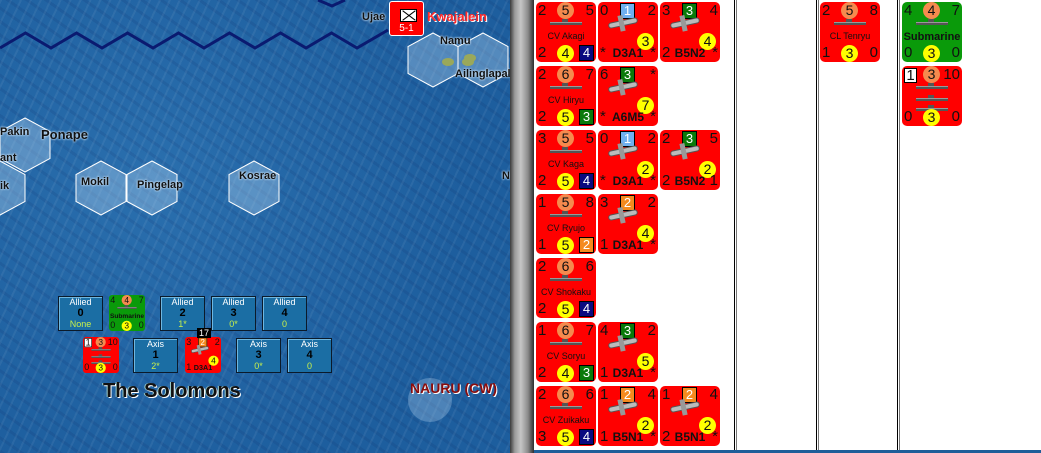 The image size is (1041, 453). What do you see at coordinates (628, 96) in the screenshot?
I see `counter-a6m5: 6 3 7 * A6M5 * *` at bounding box center [628, 96].